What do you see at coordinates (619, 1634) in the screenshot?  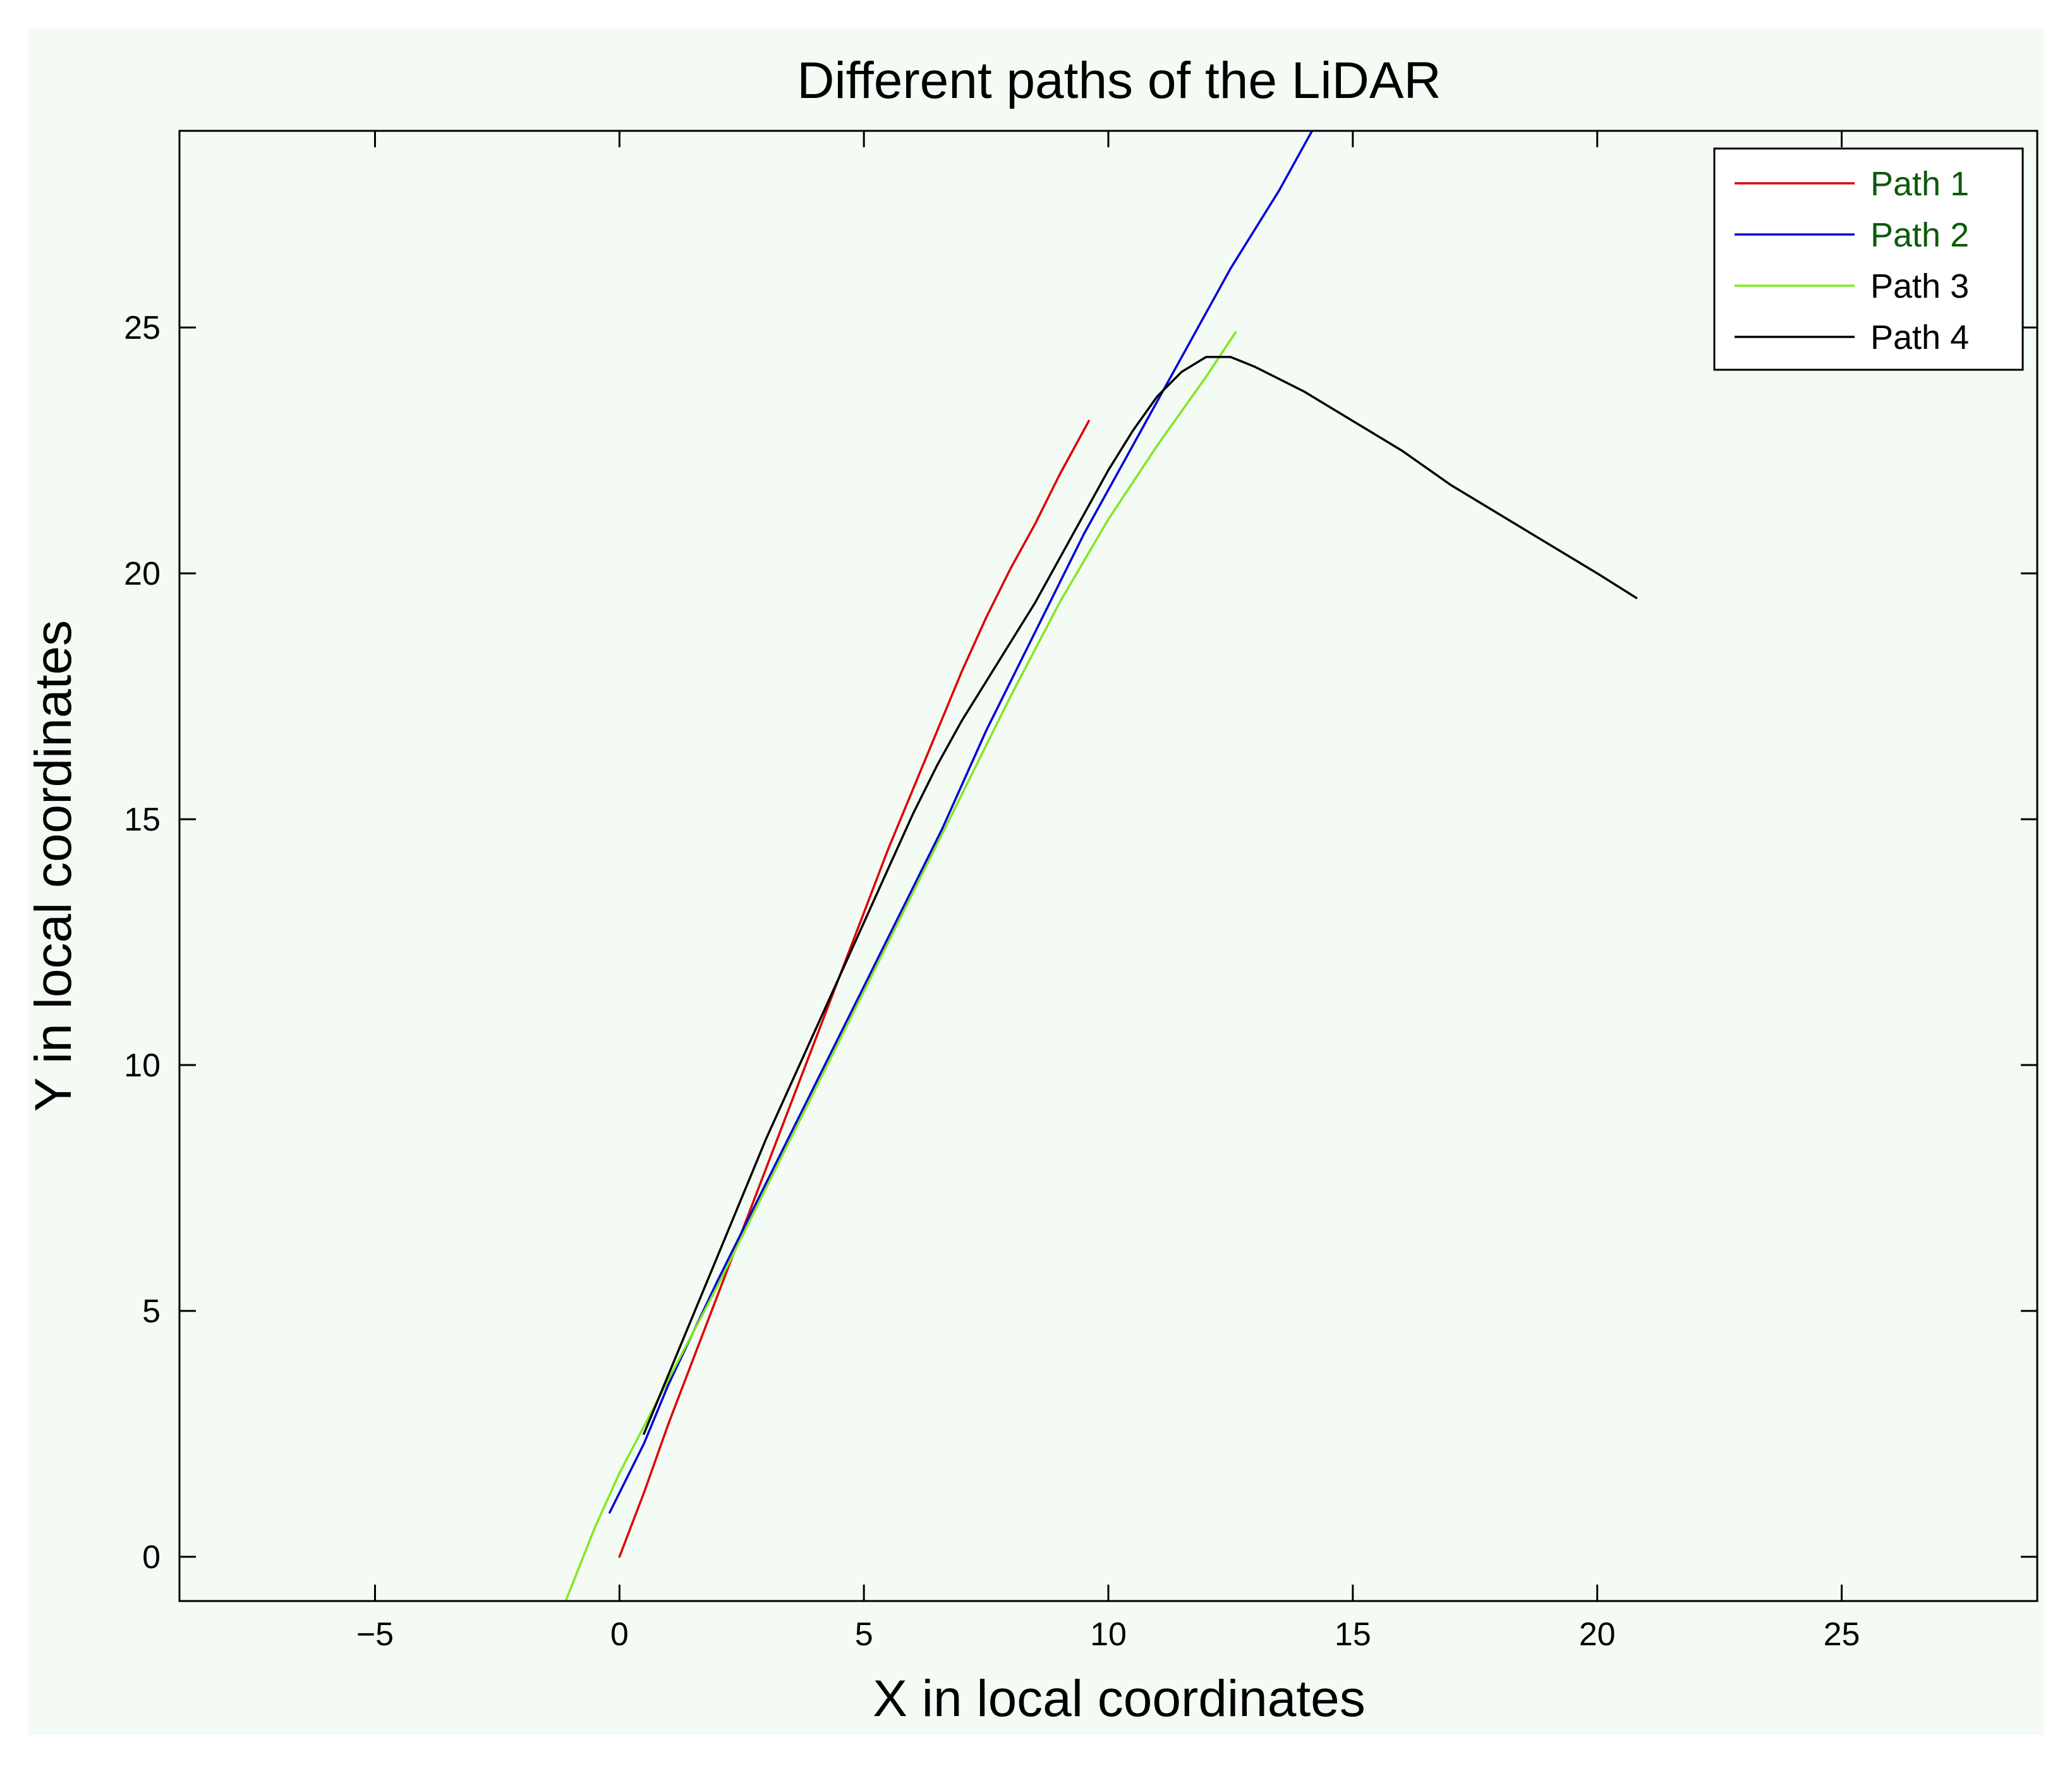 I see `x-tick-label: 0` at bounding box center [619, 1634].